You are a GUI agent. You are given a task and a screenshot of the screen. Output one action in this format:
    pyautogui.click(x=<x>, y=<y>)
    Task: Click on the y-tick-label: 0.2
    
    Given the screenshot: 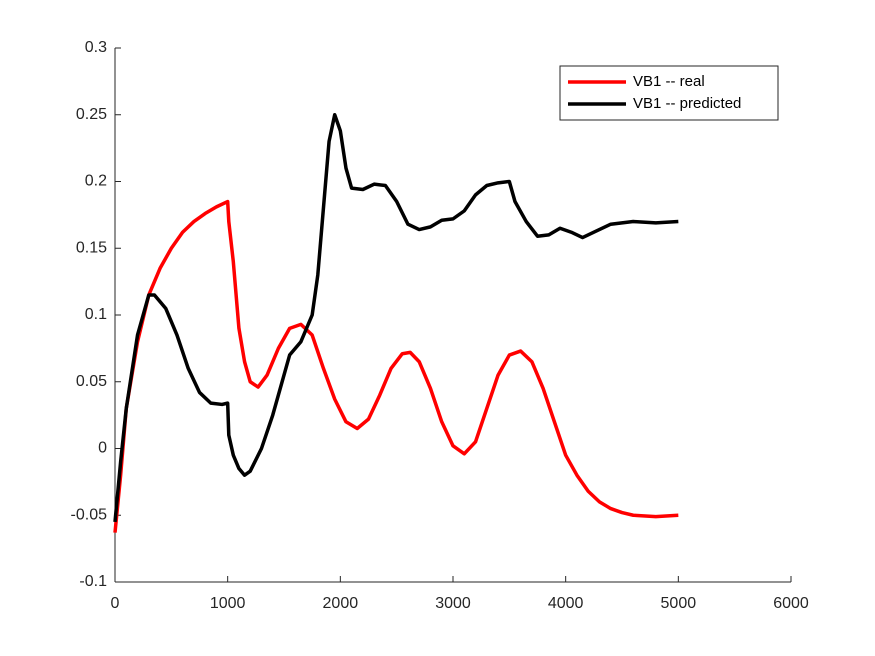 What is the action you would take?
    pyautogui.click(x=96, y=181)
    